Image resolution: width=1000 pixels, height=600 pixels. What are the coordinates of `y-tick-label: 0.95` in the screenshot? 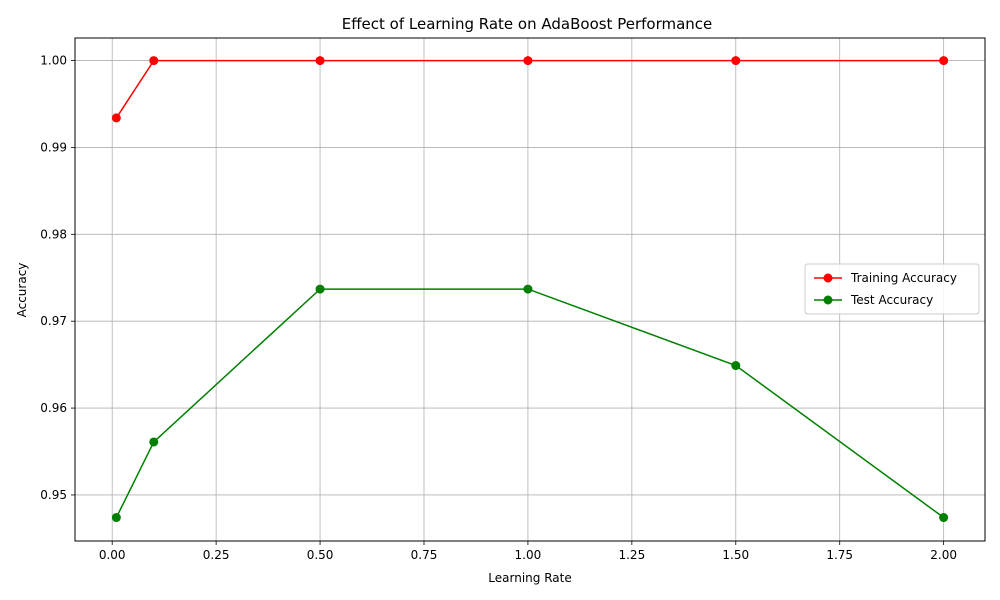 It's located at (53, 495).